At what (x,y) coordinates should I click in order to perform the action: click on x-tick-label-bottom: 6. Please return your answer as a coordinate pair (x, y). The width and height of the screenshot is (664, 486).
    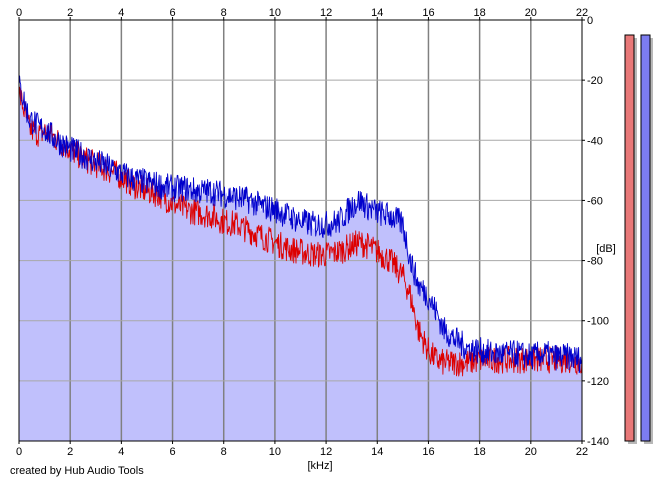
    Looking at the image, I should click on (172, 452).